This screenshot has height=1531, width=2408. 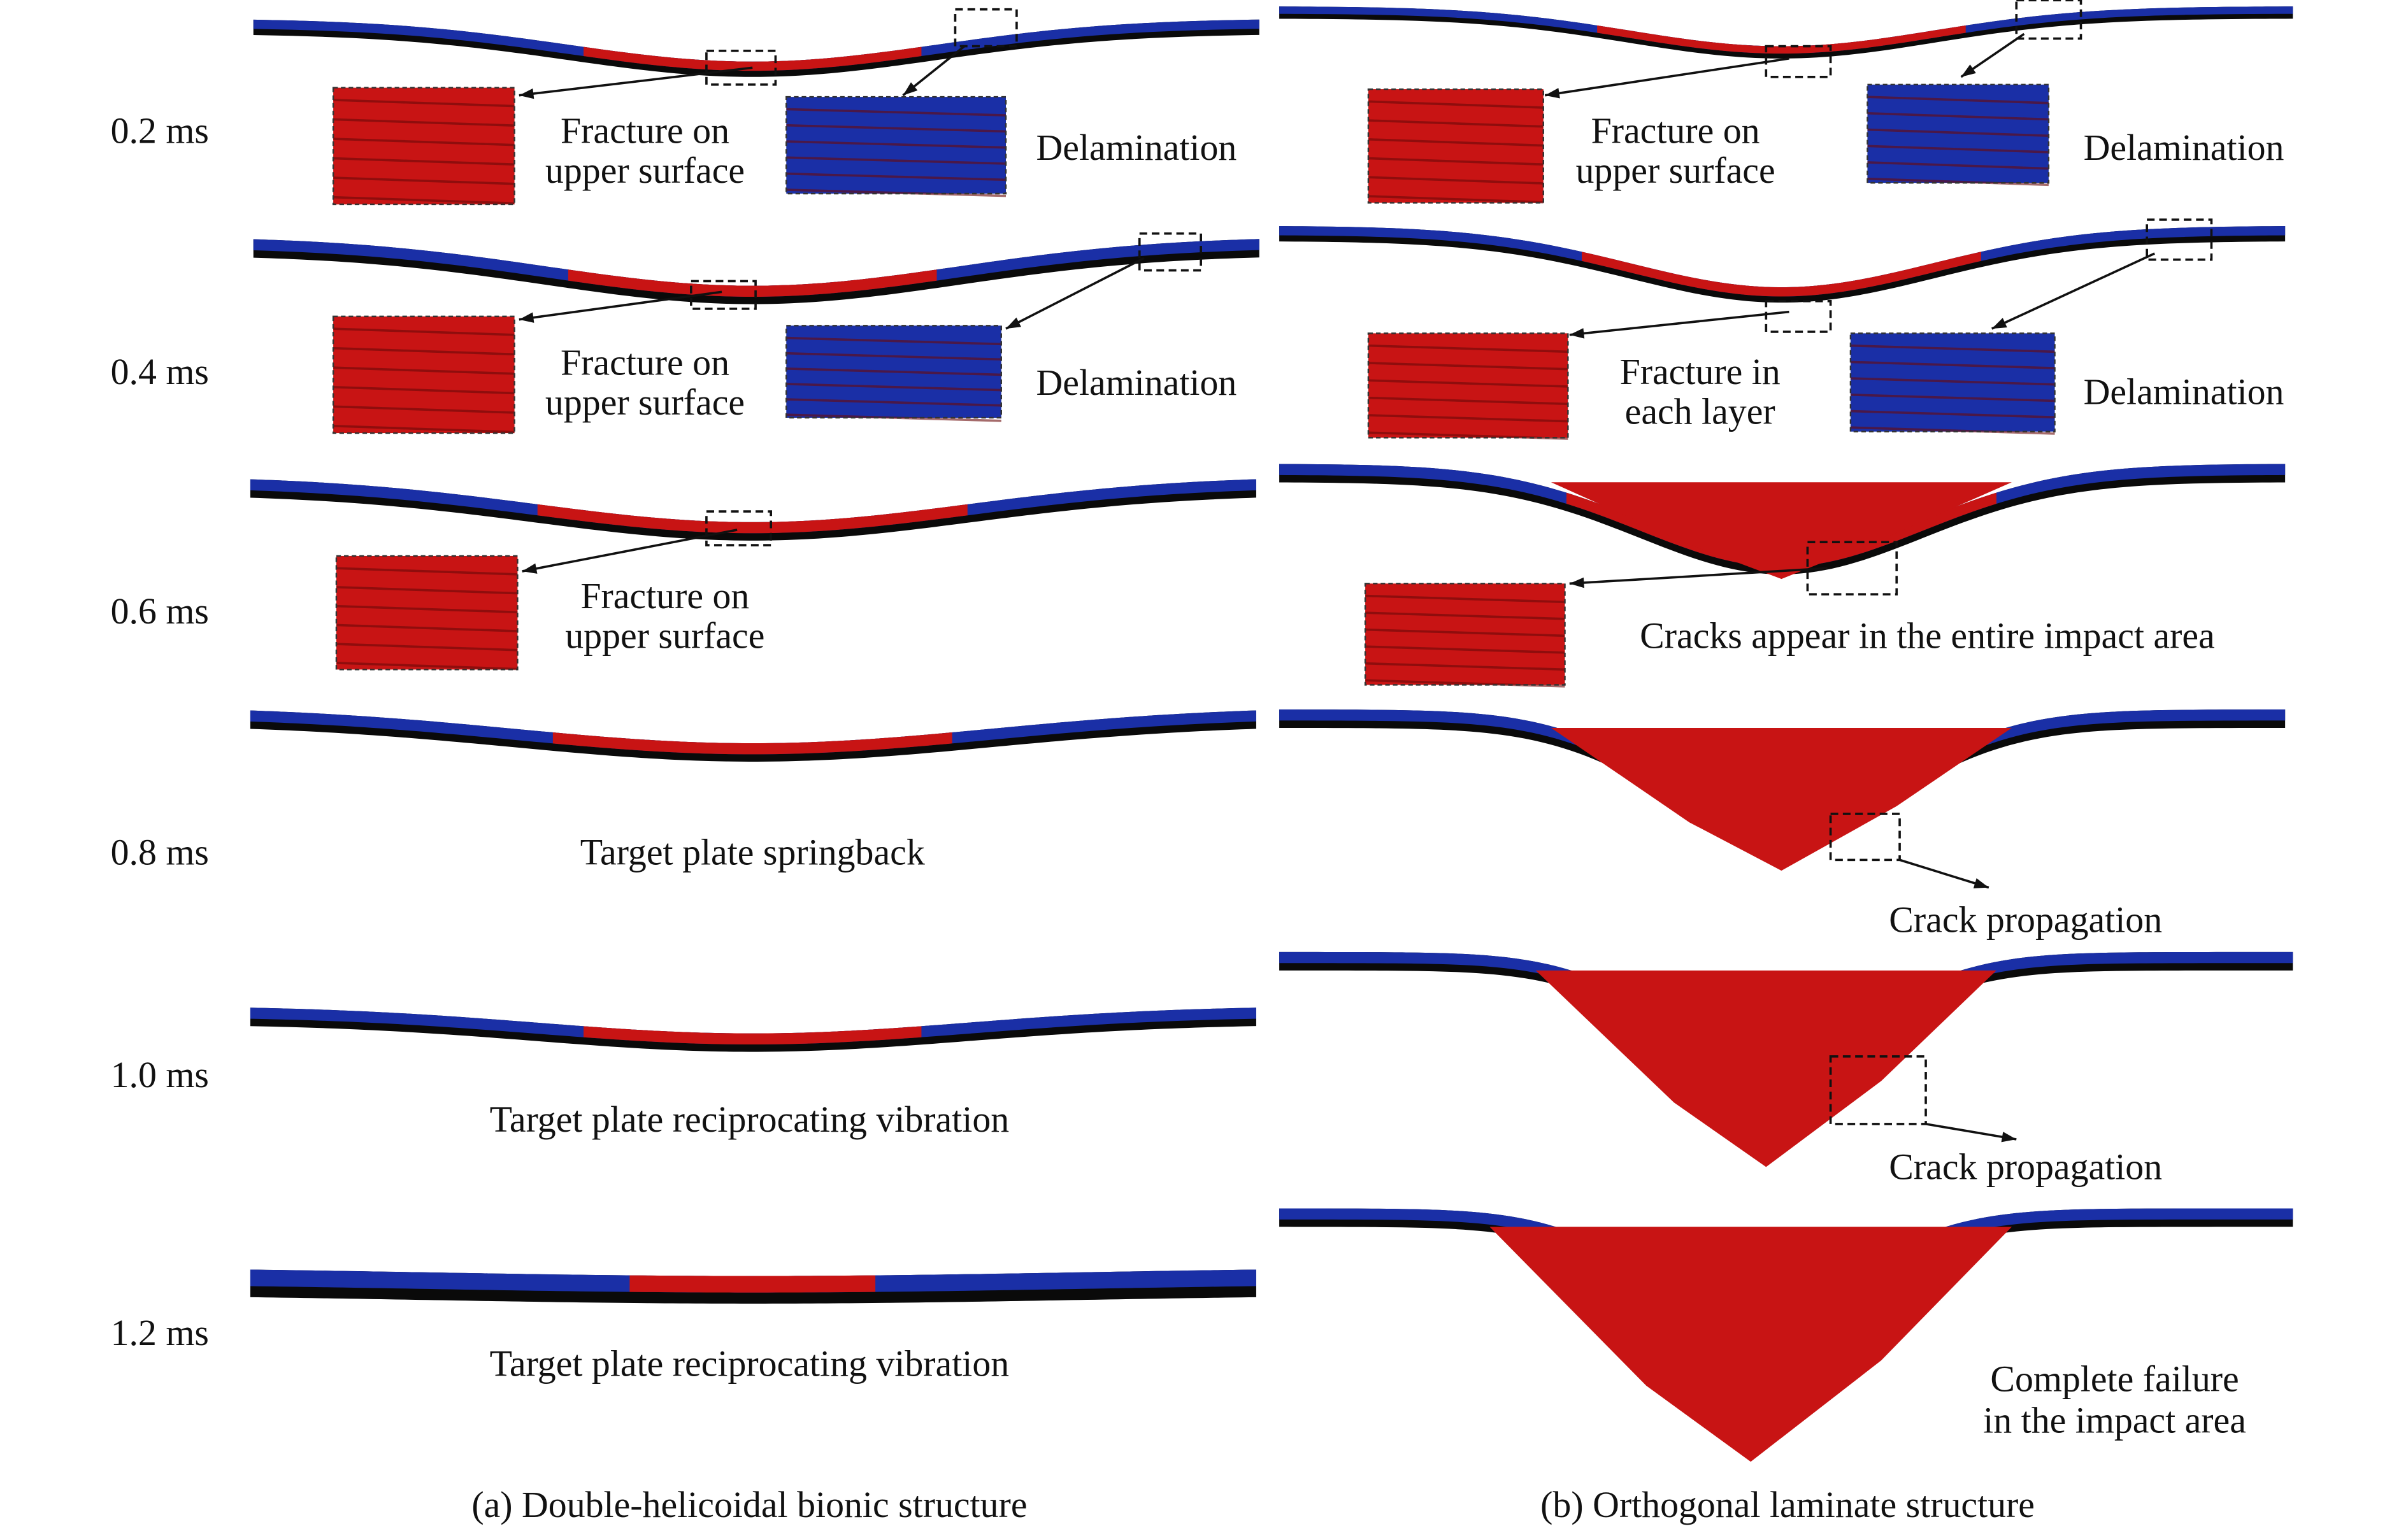 What do you see at coordinates (752, 851) in the screenshot?
I see `annotation: Target plate springback` at bounding box center [752, 851].